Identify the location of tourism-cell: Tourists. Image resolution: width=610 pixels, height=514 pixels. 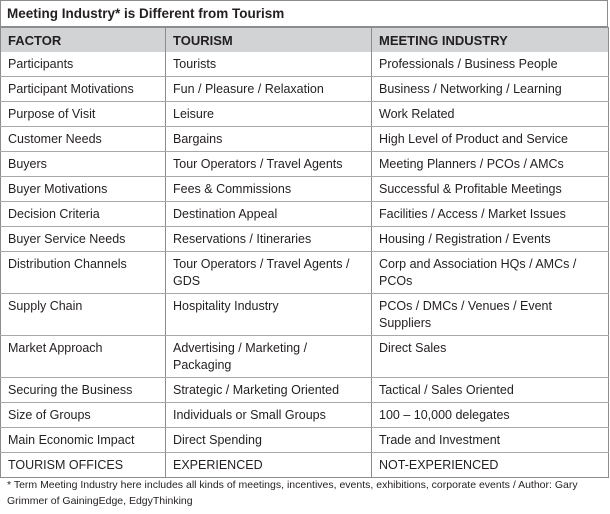
(268, 64).